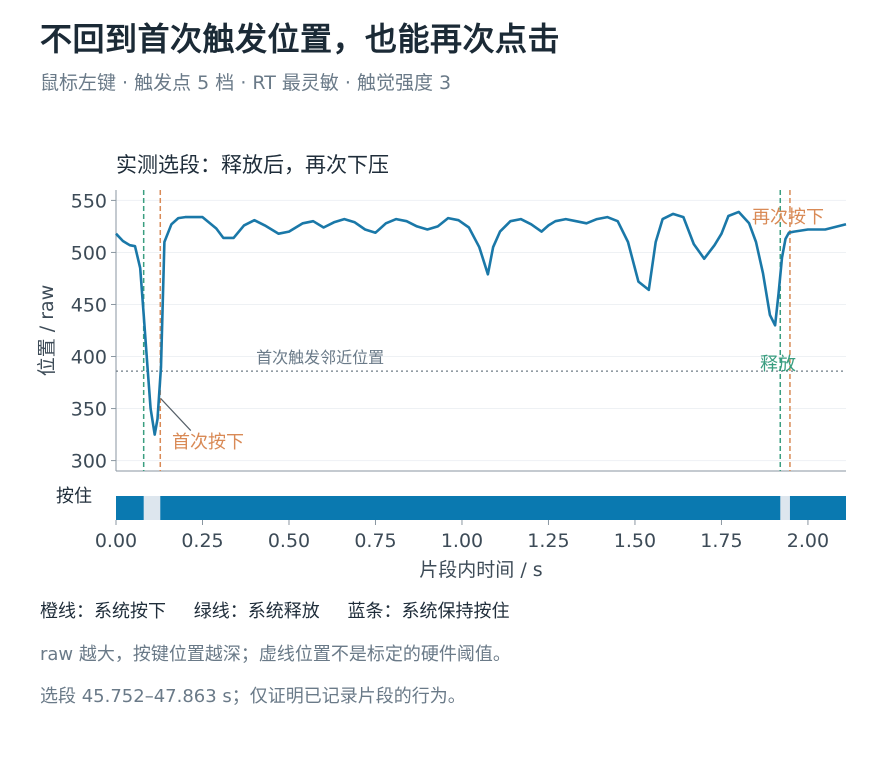  What do you see at coordinates (788, 217) in the screenshot?
I see `annotation-second-press: 再次按下` at bounding box center [788, 217].